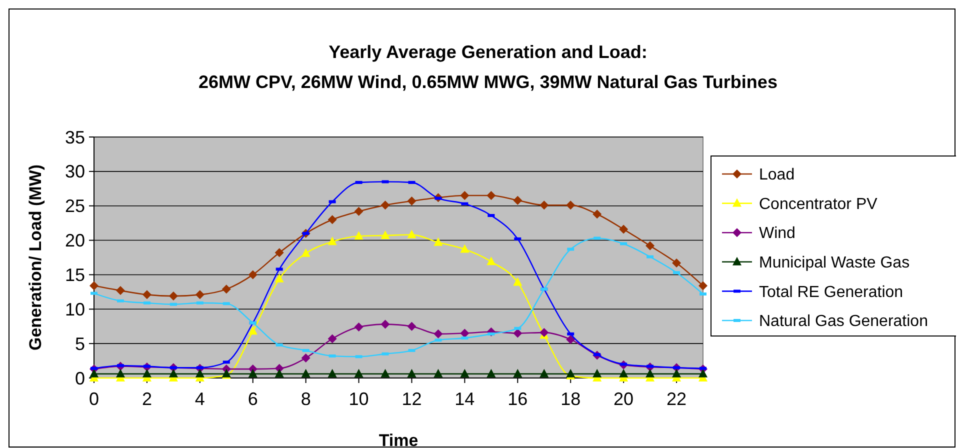  Describe the element at coordinates (398, 439) in the screenshot. I see `x-axis-title: Time` at that location.